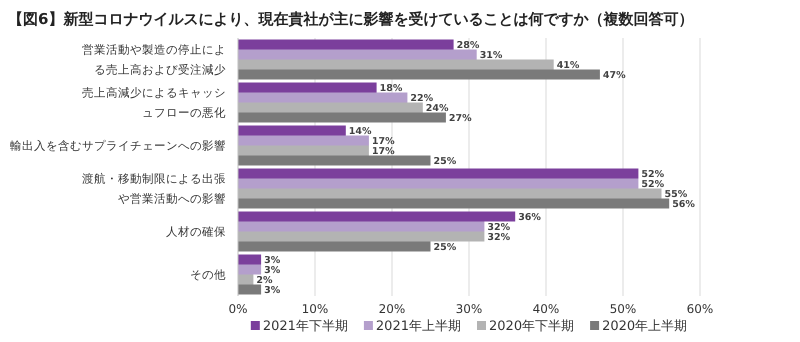 Image resolution: width=800 pixels, height=342 pixels. Describe the element at coordinates (623, 309) in the screenshot. I see `x-tick-label: 50%` at that location.